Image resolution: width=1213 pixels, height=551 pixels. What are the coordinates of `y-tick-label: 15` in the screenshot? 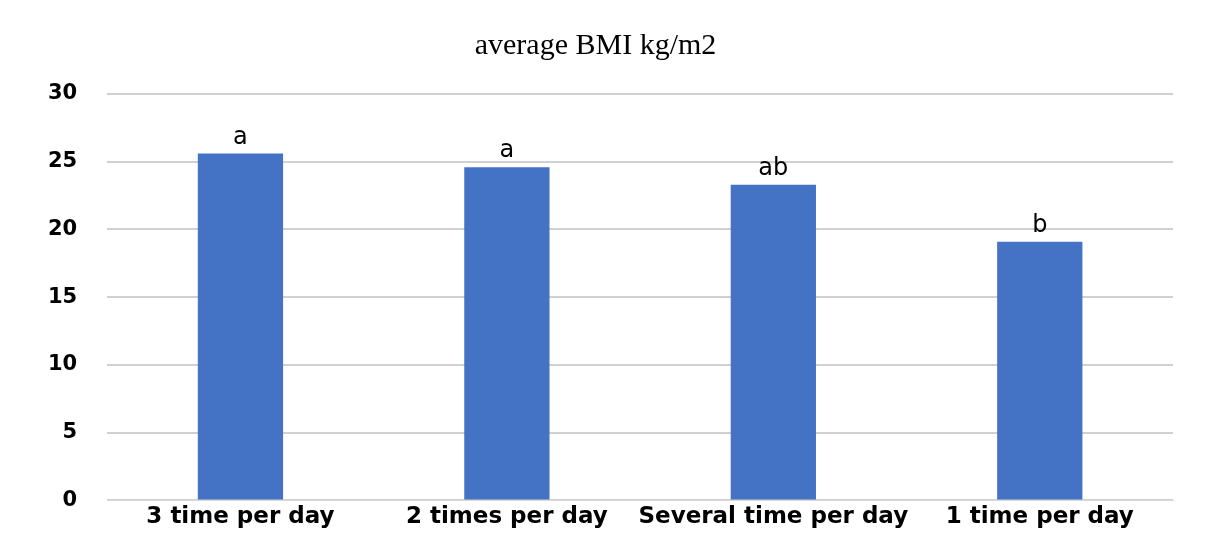 It's located at (62, 295).